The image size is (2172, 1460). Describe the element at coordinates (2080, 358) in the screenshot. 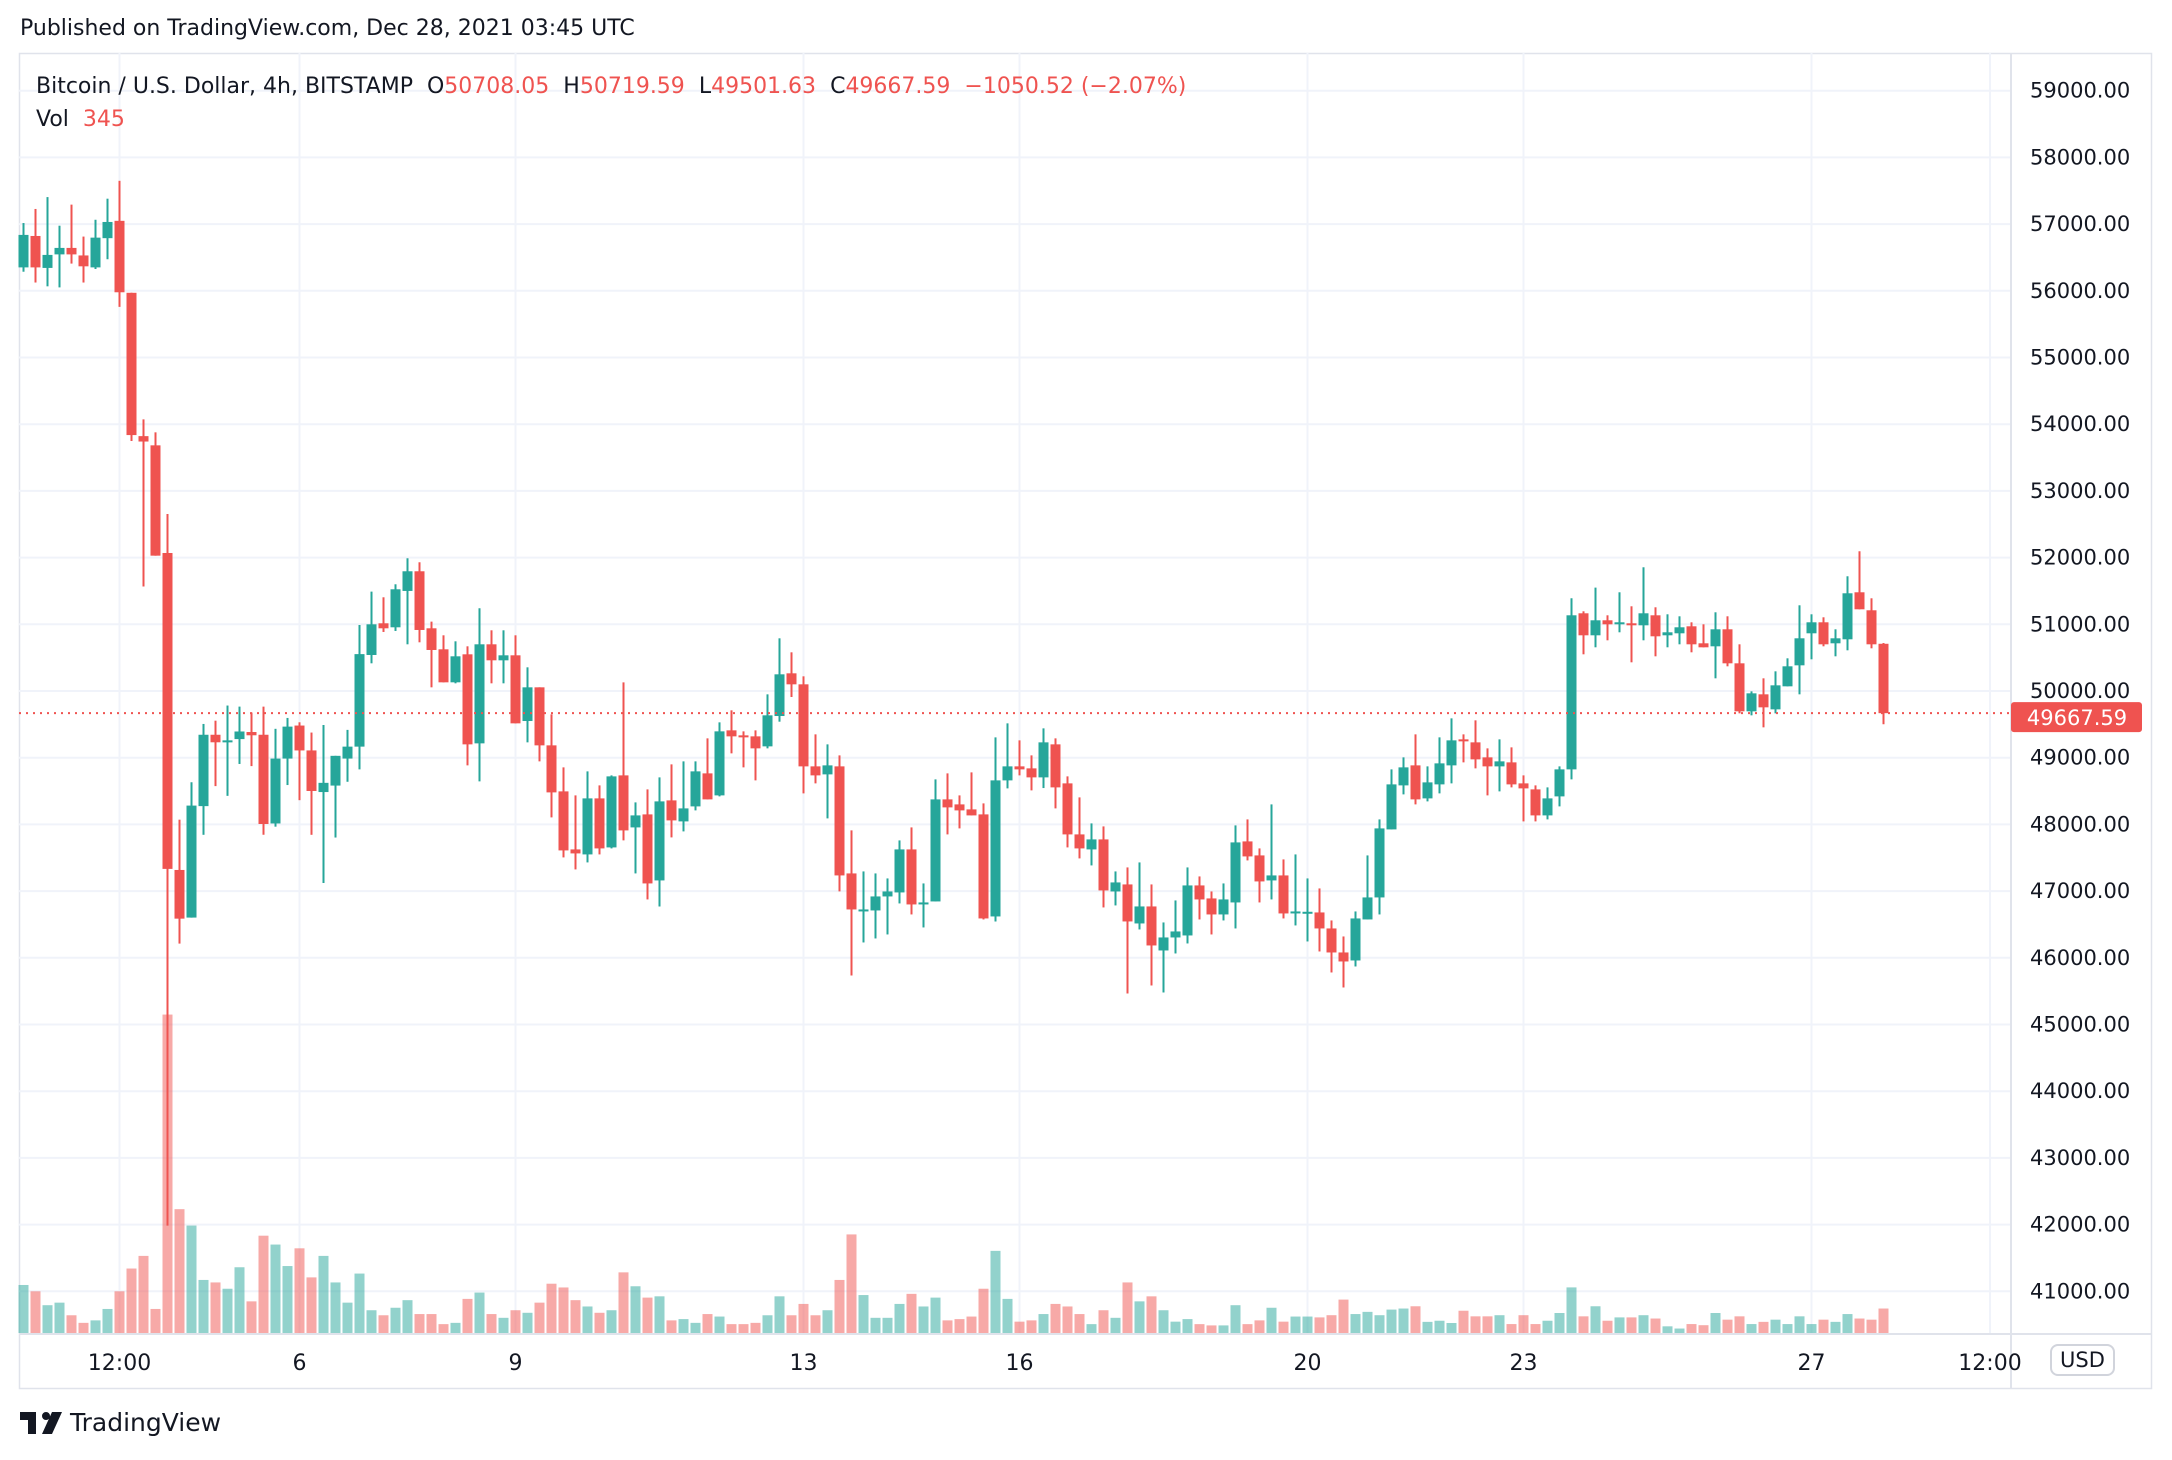

I see `price-tick-label: 55000.00` at that location.